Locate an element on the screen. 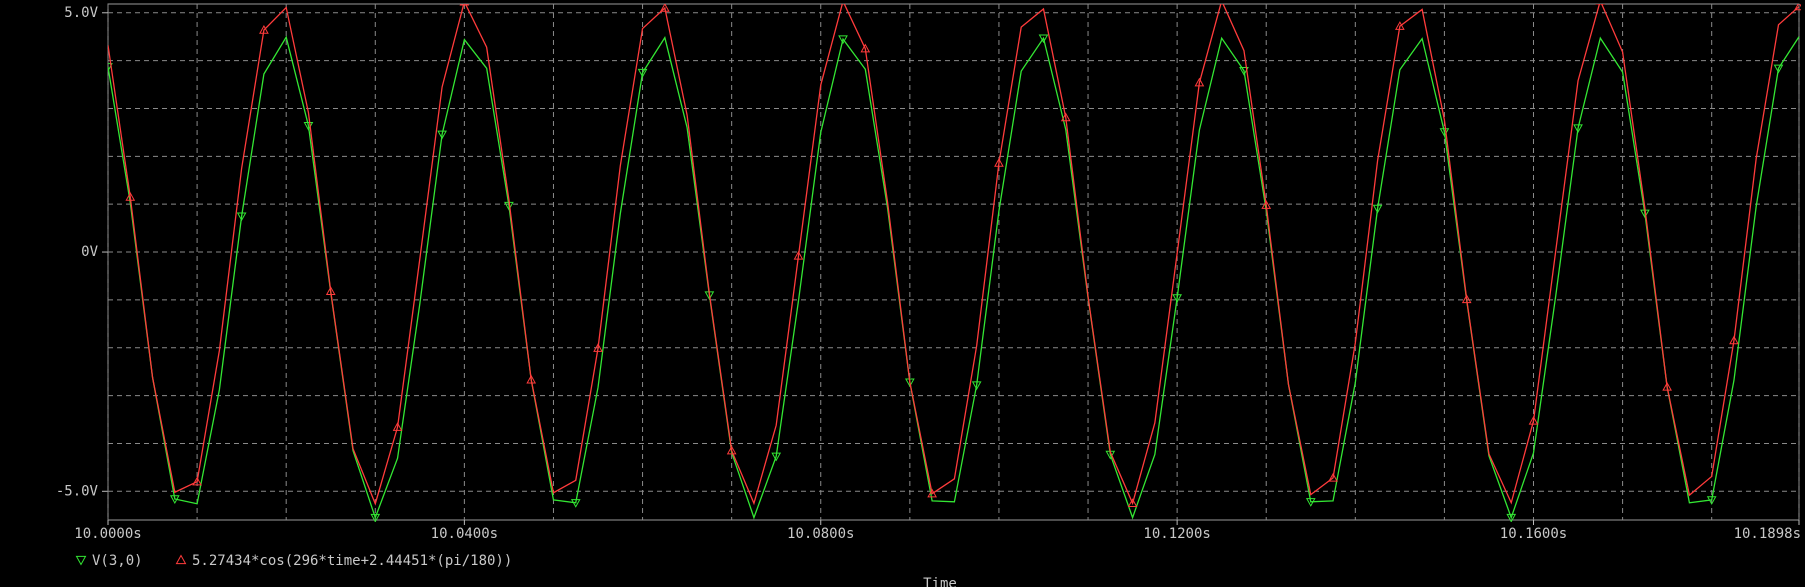  legend-label: V(3,0) is located at coordinates (117, 561).